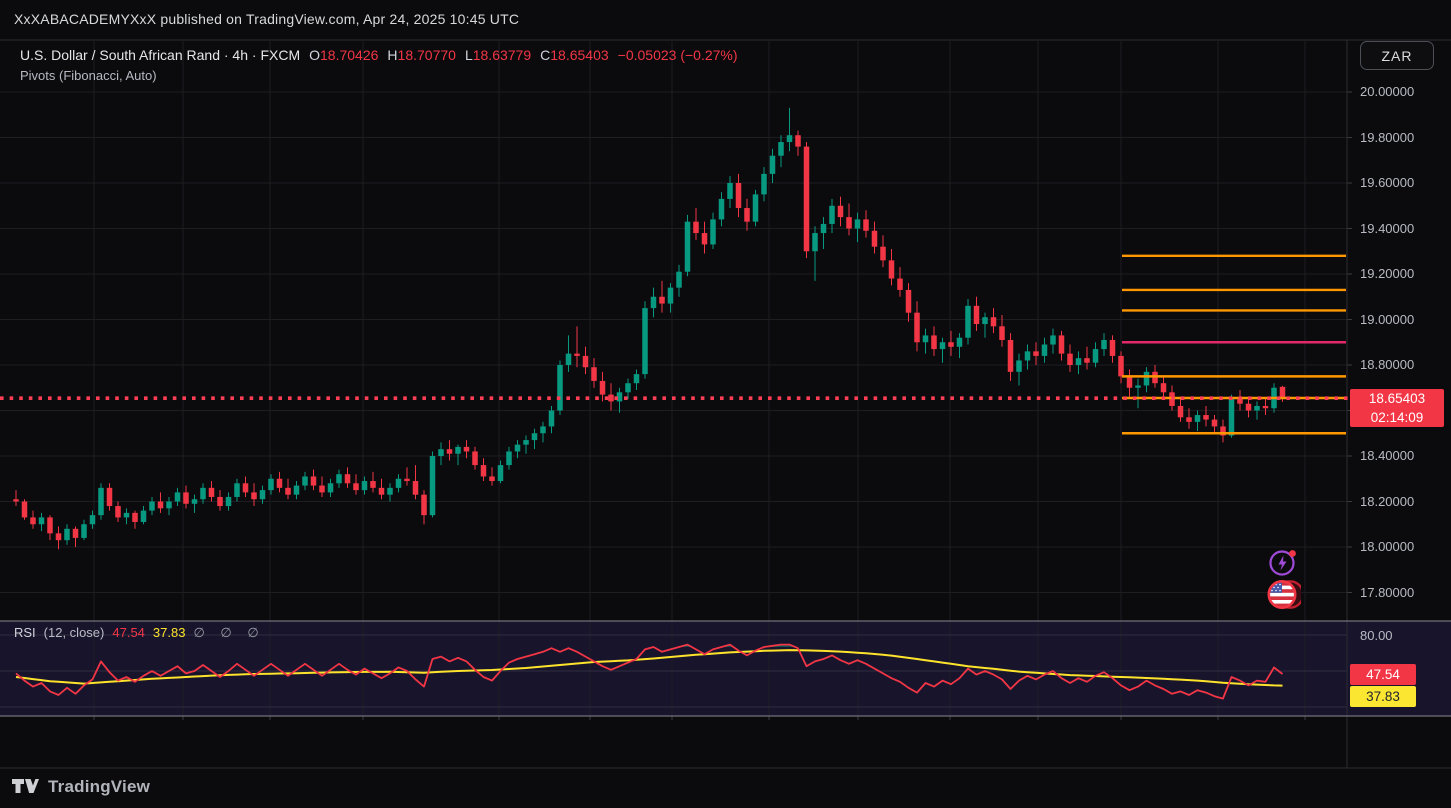 Image resolution: width=1451 pixels, height=808 pixels. I want to click on rsi-axis-tick: 80.00, so click(1376, 635).